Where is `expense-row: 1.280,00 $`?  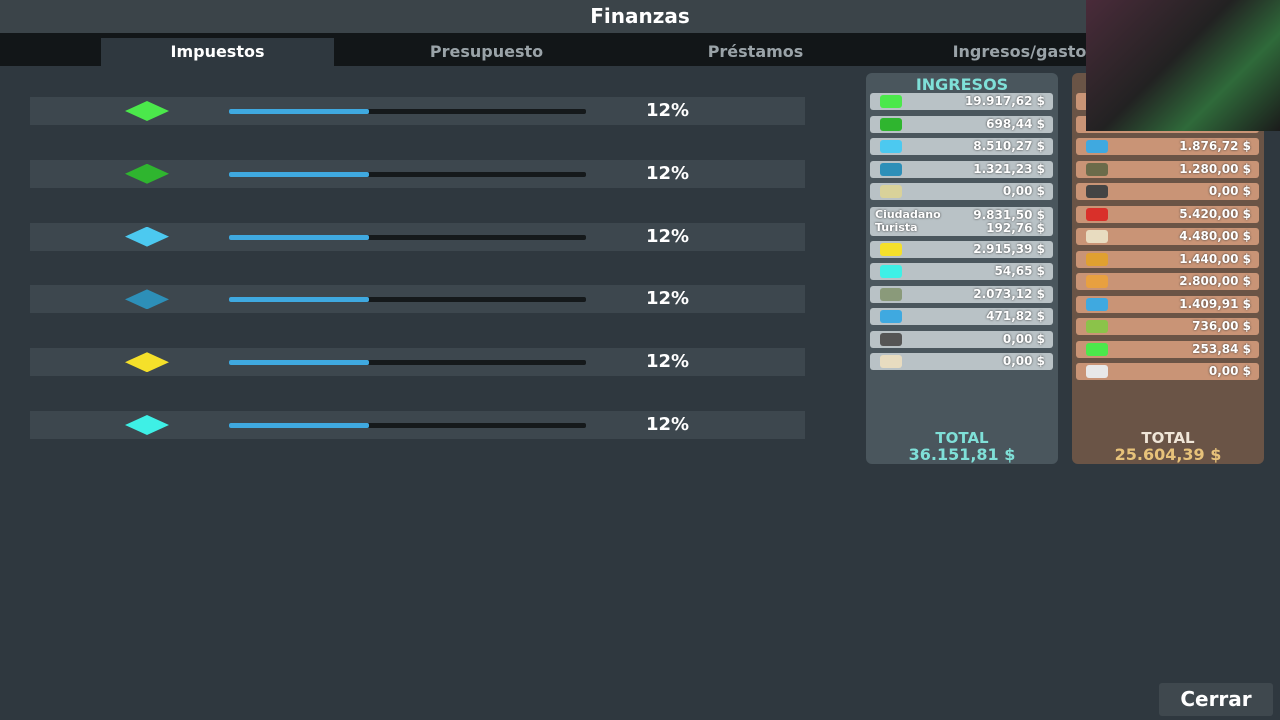
expense-row: 1.280,00 $ is located at coordinates (1167, 169).